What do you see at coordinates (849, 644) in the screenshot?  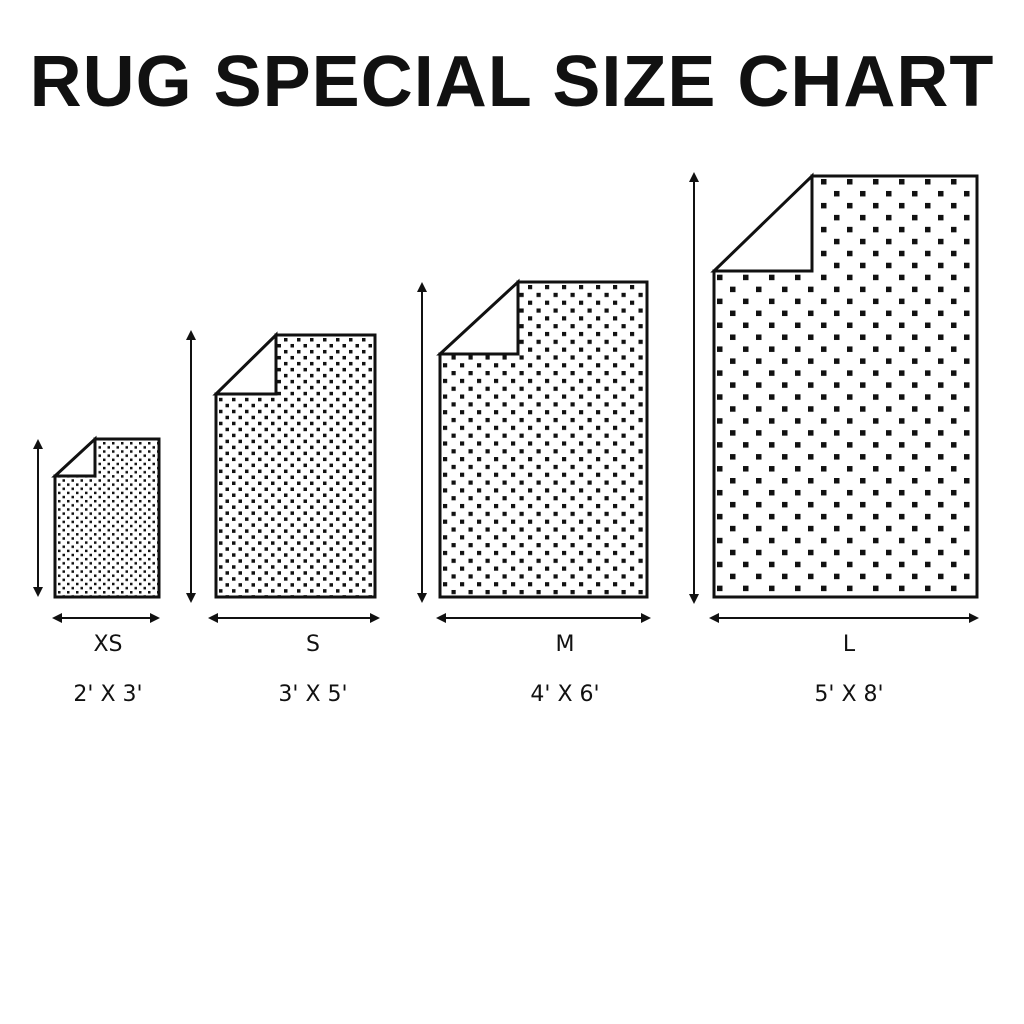 I see `size-label: L` at bounding box center [849, 644].